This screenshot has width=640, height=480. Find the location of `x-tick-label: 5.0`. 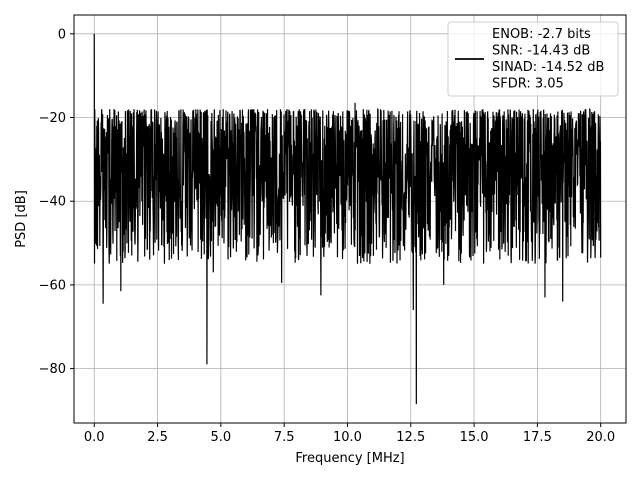

x-tick-label: 5.0 is located at coordinates (221, 437).